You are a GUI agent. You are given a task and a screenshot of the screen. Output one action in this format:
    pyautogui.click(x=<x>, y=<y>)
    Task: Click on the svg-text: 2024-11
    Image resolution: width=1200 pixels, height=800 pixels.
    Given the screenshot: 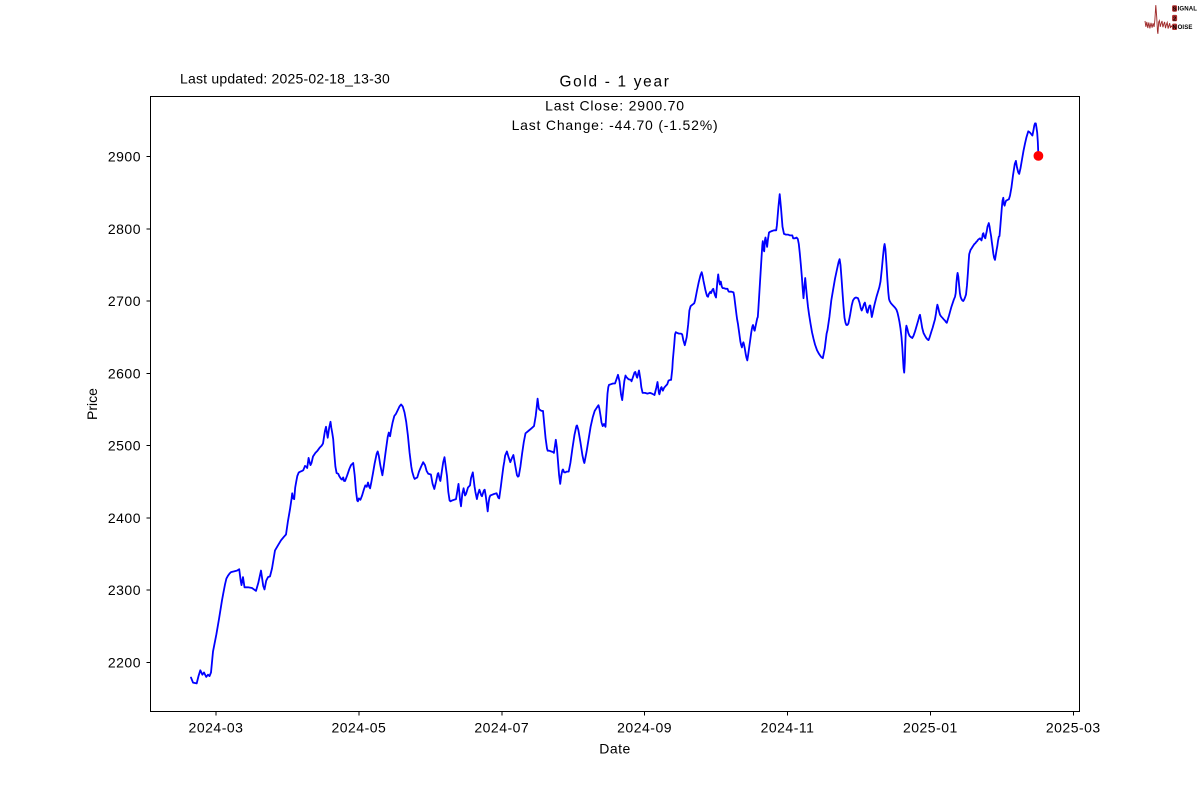 What is the action you would take?
    pyautogui.click(x=788, y=728)
    